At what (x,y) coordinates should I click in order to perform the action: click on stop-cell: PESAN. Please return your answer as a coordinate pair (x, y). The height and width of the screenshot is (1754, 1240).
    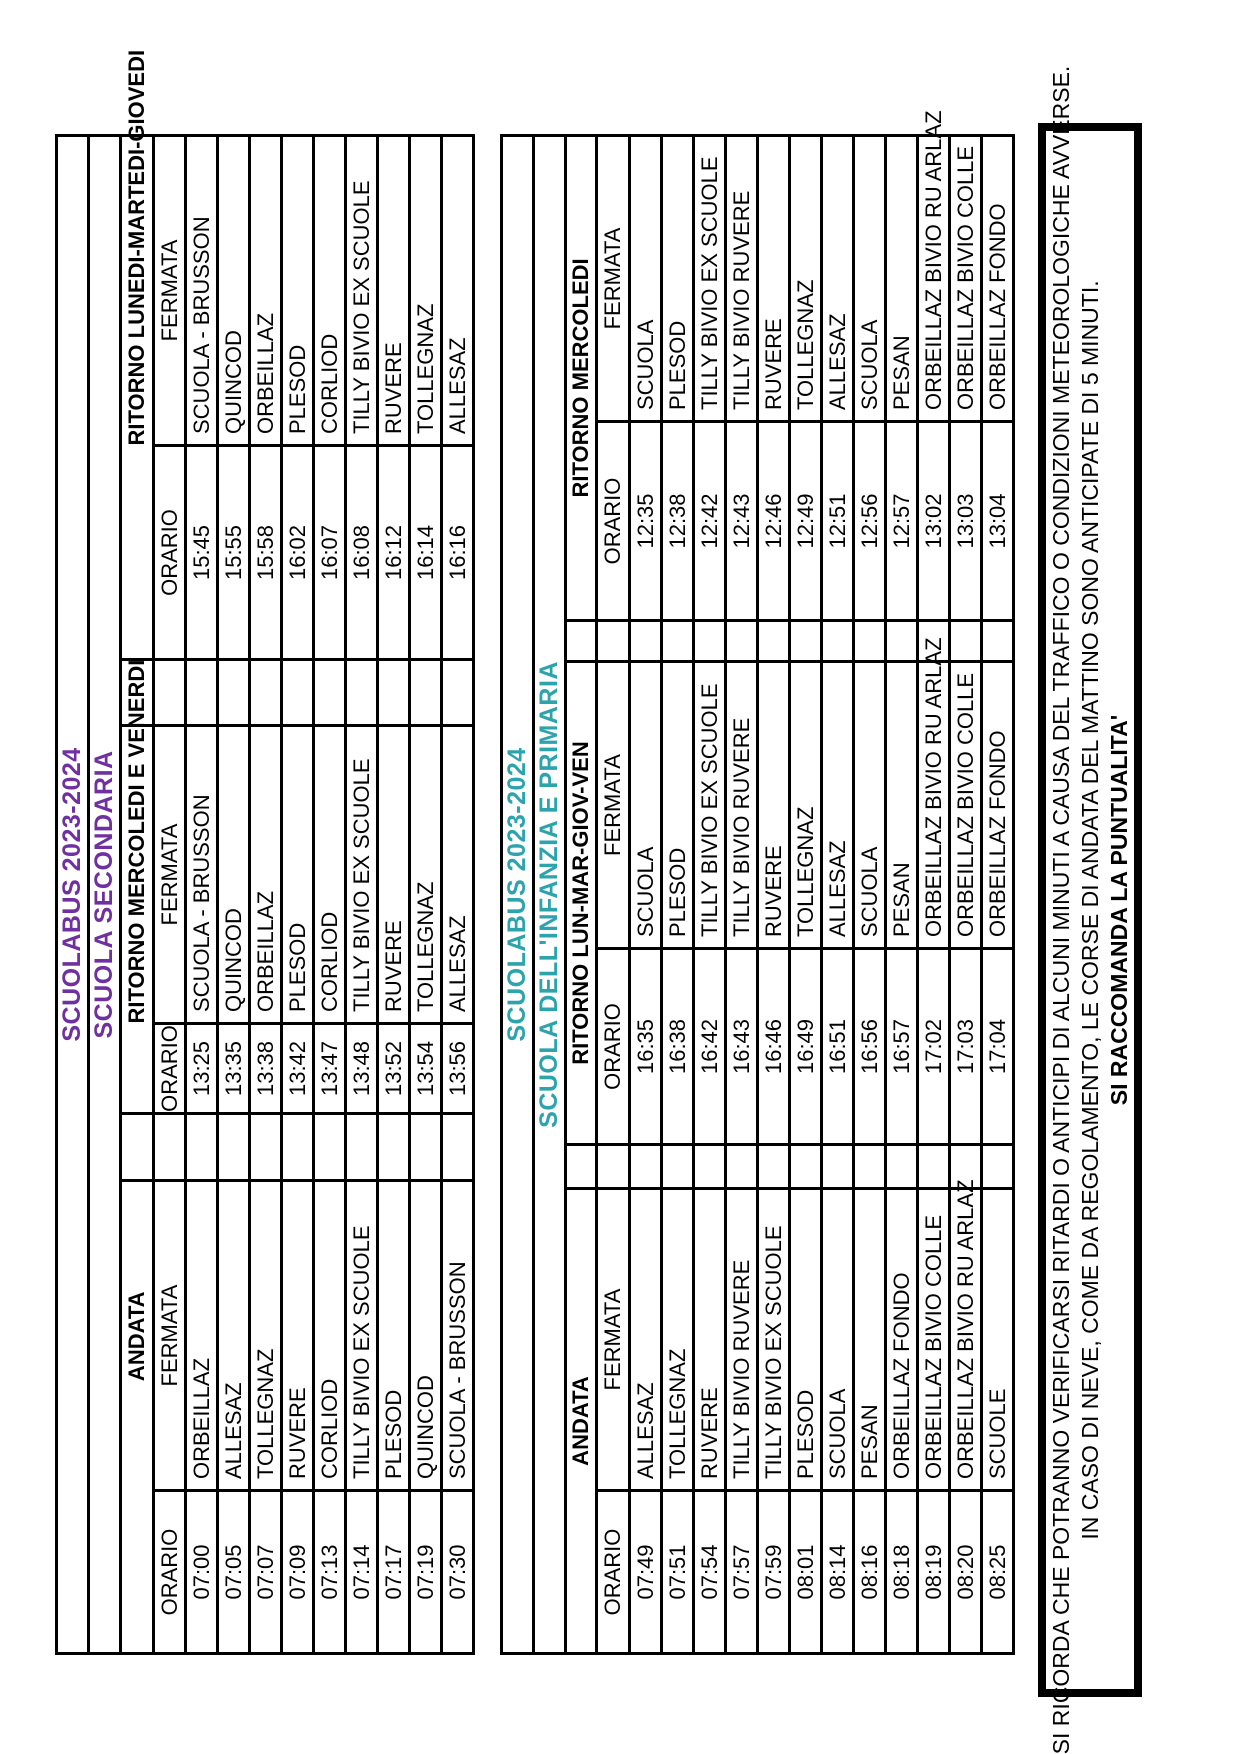
    Looking at the image, I should click on (869, 1339).